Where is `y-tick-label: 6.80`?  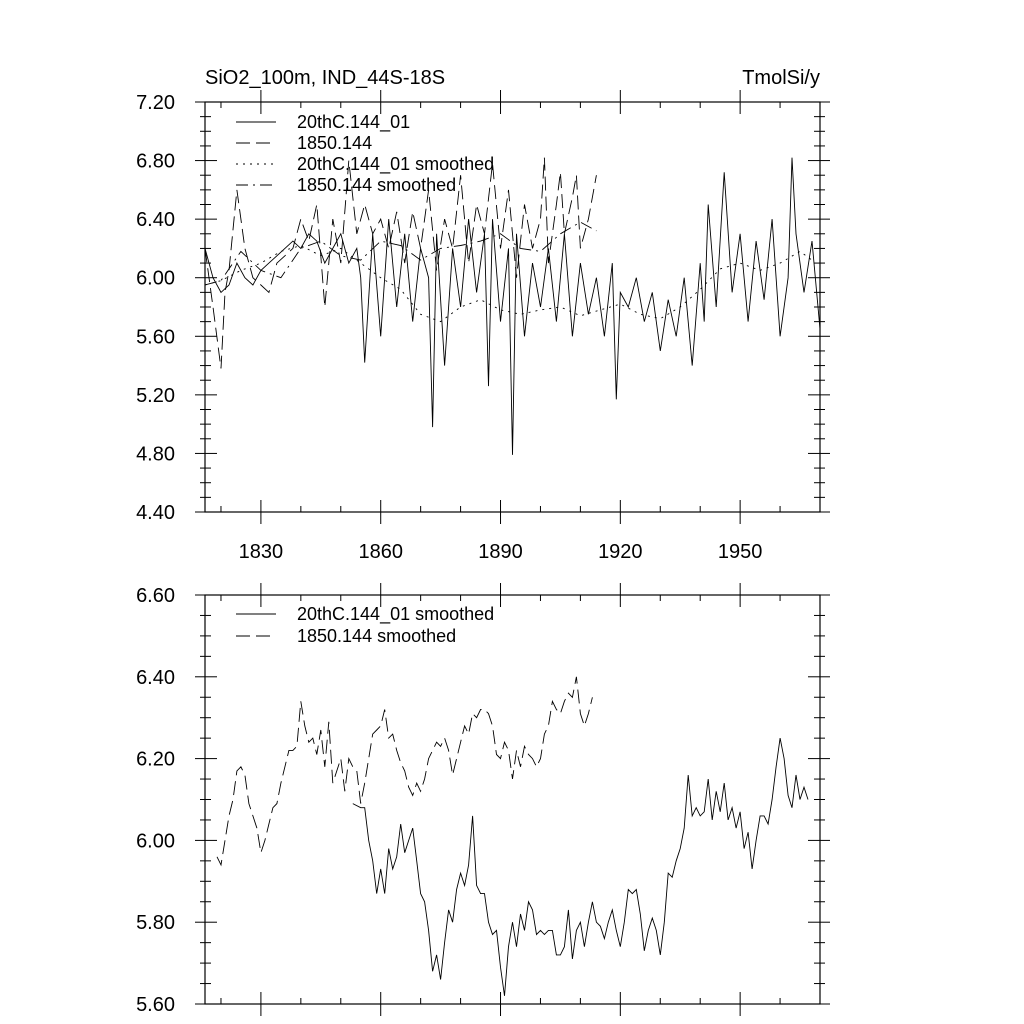
y-tick-label: 6.80 is located at coordinates (155, 162).